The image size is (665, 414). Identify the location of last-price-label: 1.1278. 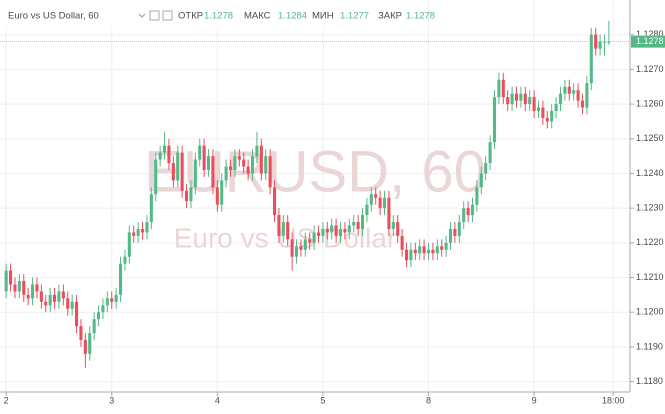
(650, 41).